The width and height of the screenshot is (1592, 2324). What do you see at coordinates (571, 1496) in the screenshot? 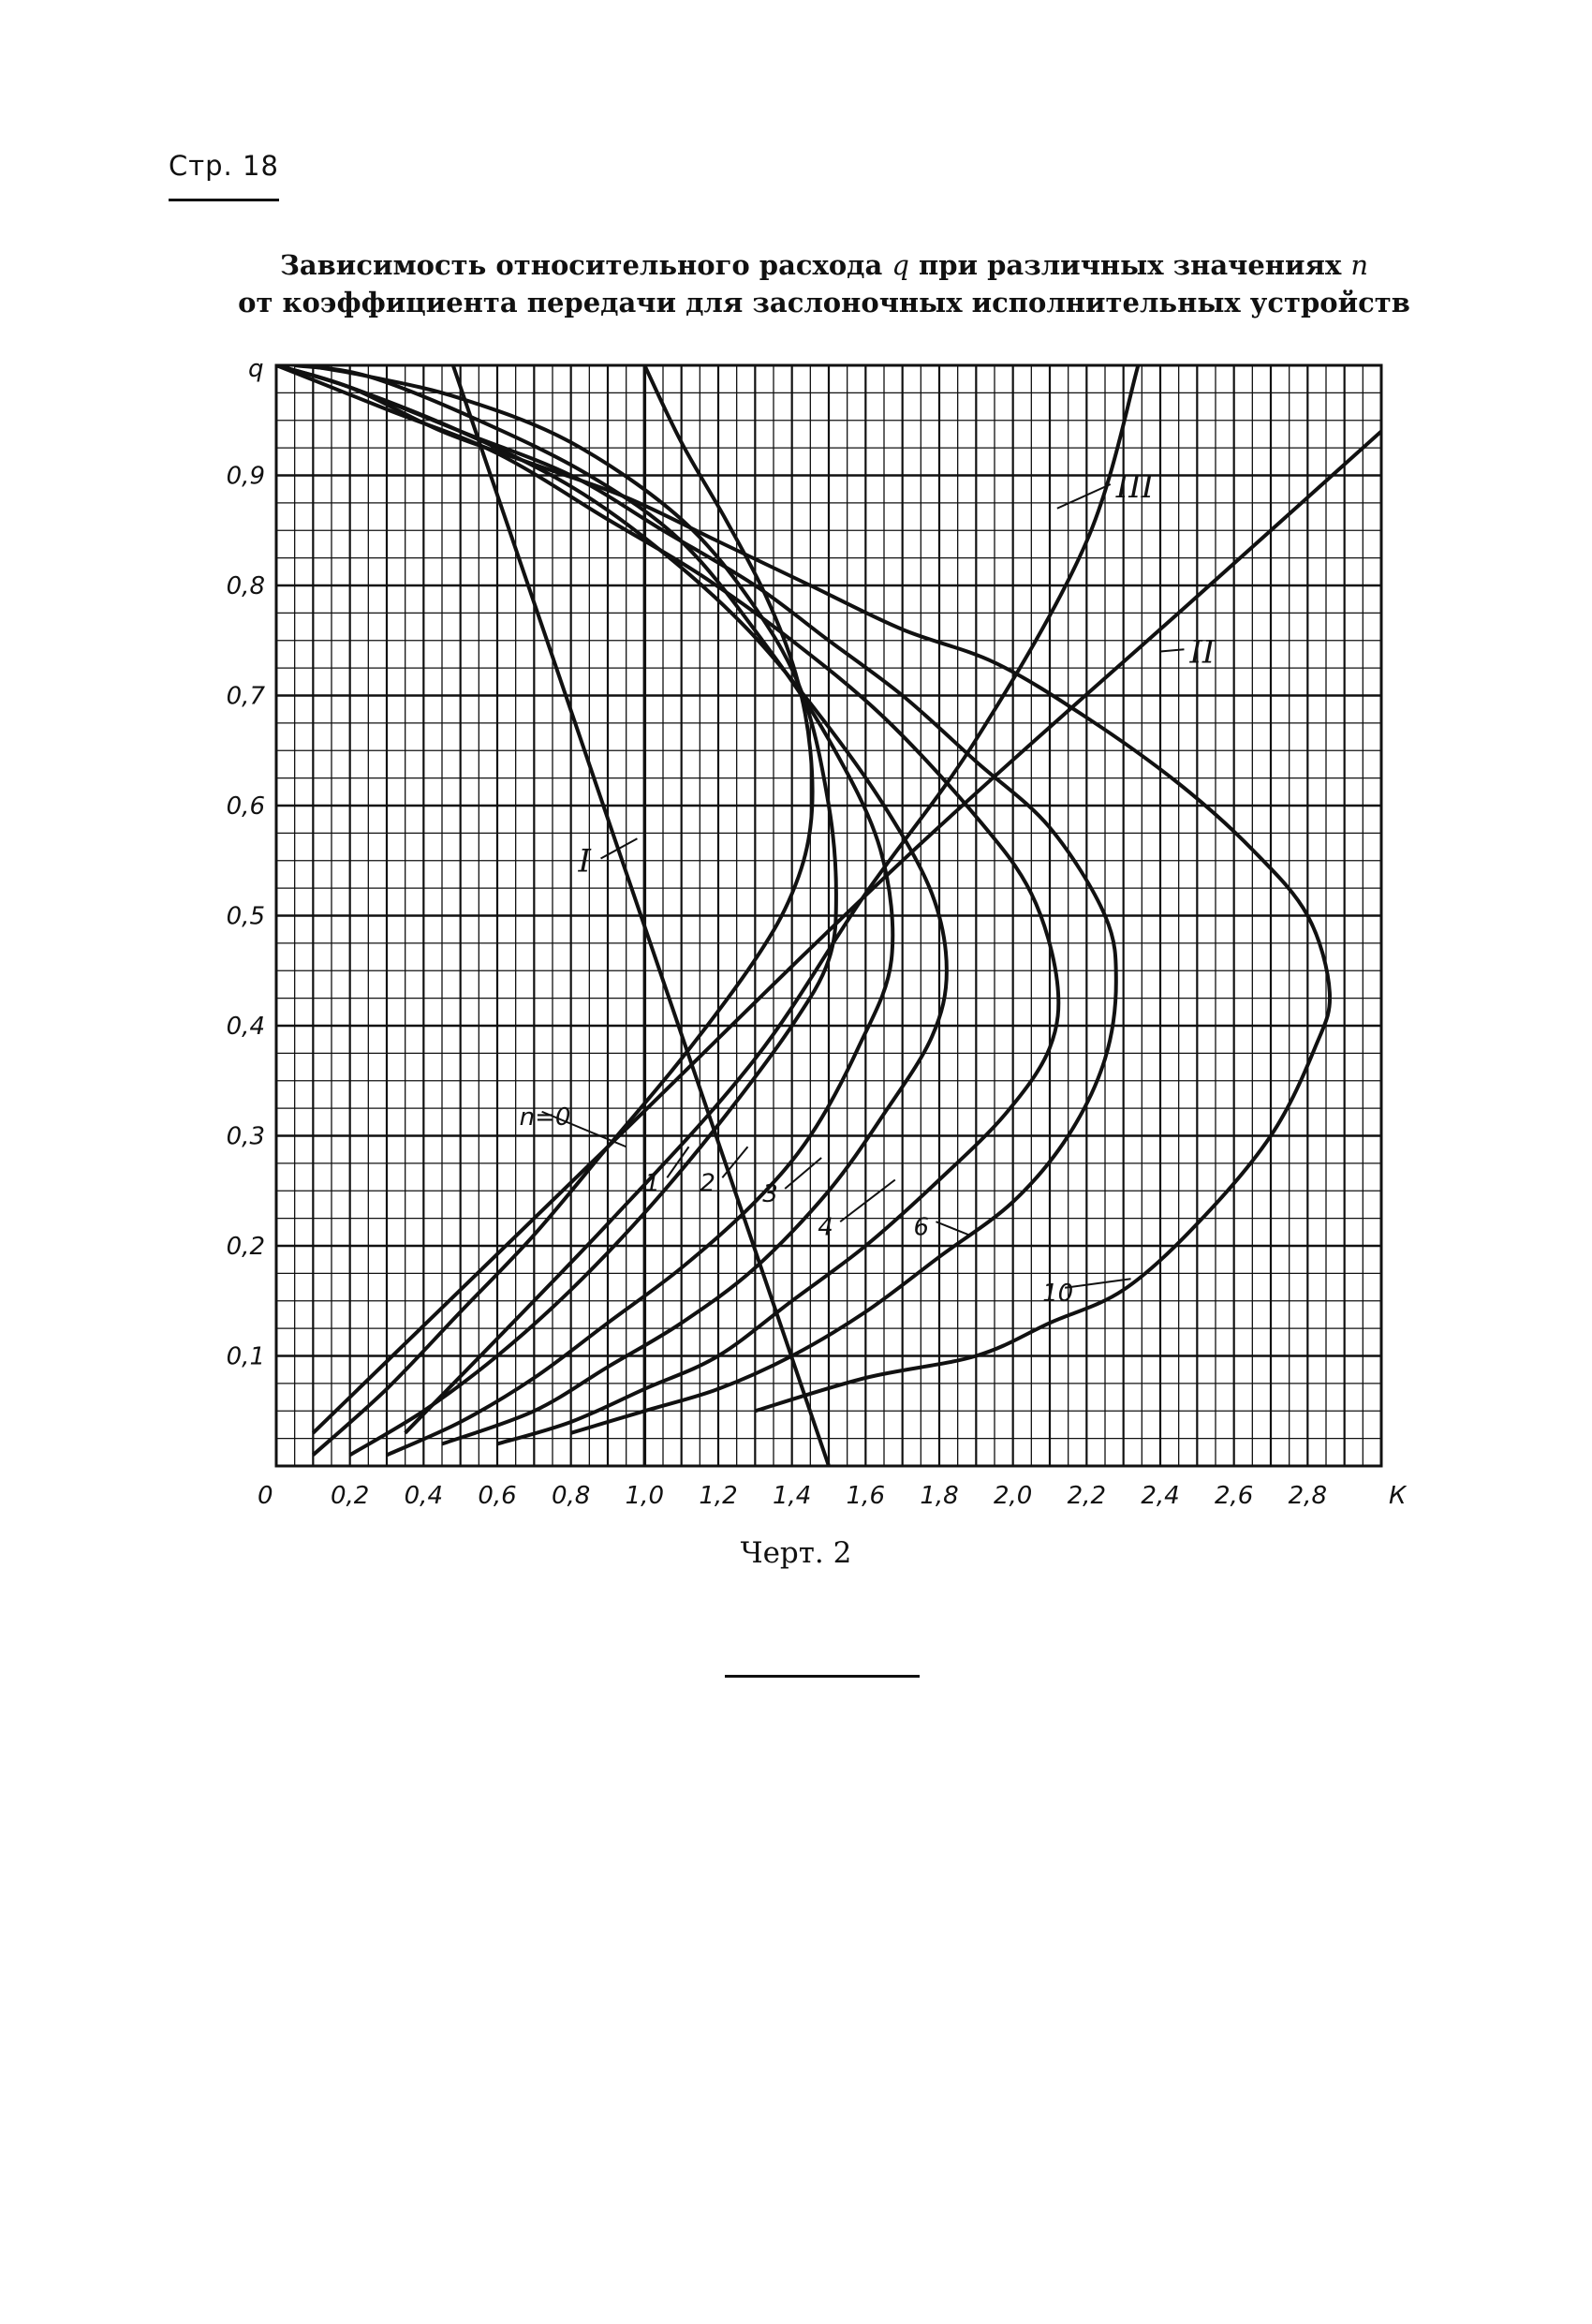
I see `x-tick-label: 0,8` at bounding box center [571, 1496].